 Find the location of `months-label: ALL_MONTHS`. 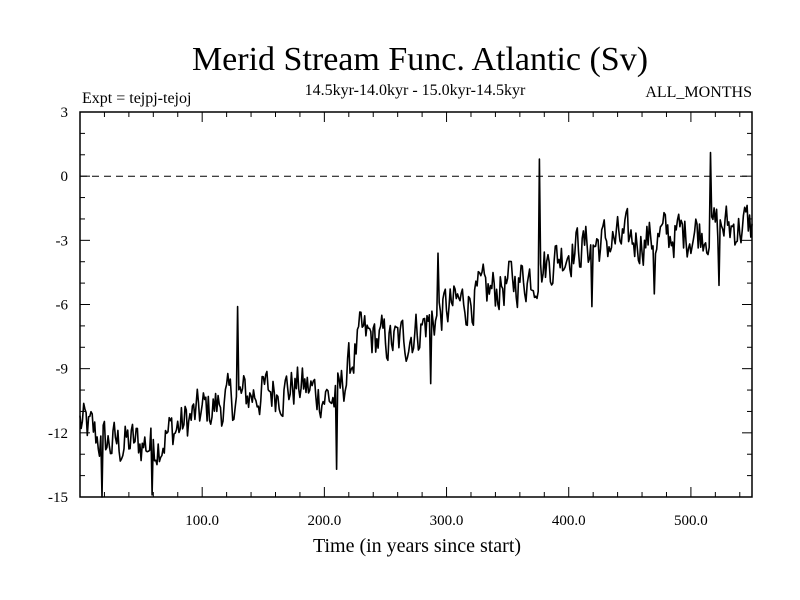

months-label: ALL_MONTHS is located at coordinates (698, 92).